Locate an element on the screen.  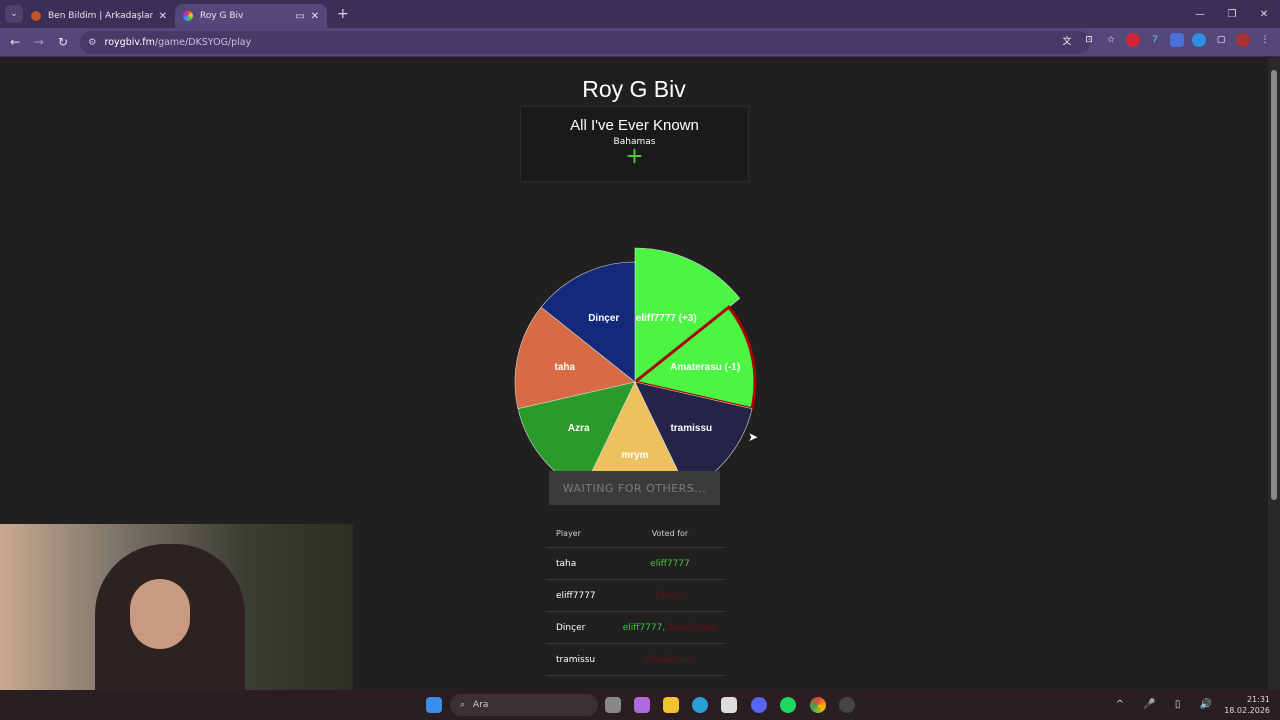
table-row: Dinçer eliff7777, Amaterasu is located at coordinates (635, 628).